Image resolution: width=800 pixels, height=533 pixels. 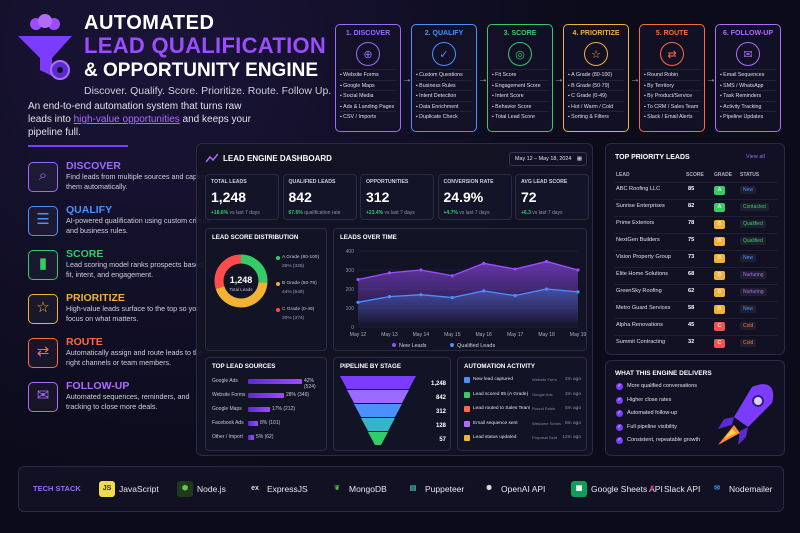 What do you see at coordinates (255, 488) in the screenshot?
I see `tech-logo-icon: ex` at bounding box center [255, 488].